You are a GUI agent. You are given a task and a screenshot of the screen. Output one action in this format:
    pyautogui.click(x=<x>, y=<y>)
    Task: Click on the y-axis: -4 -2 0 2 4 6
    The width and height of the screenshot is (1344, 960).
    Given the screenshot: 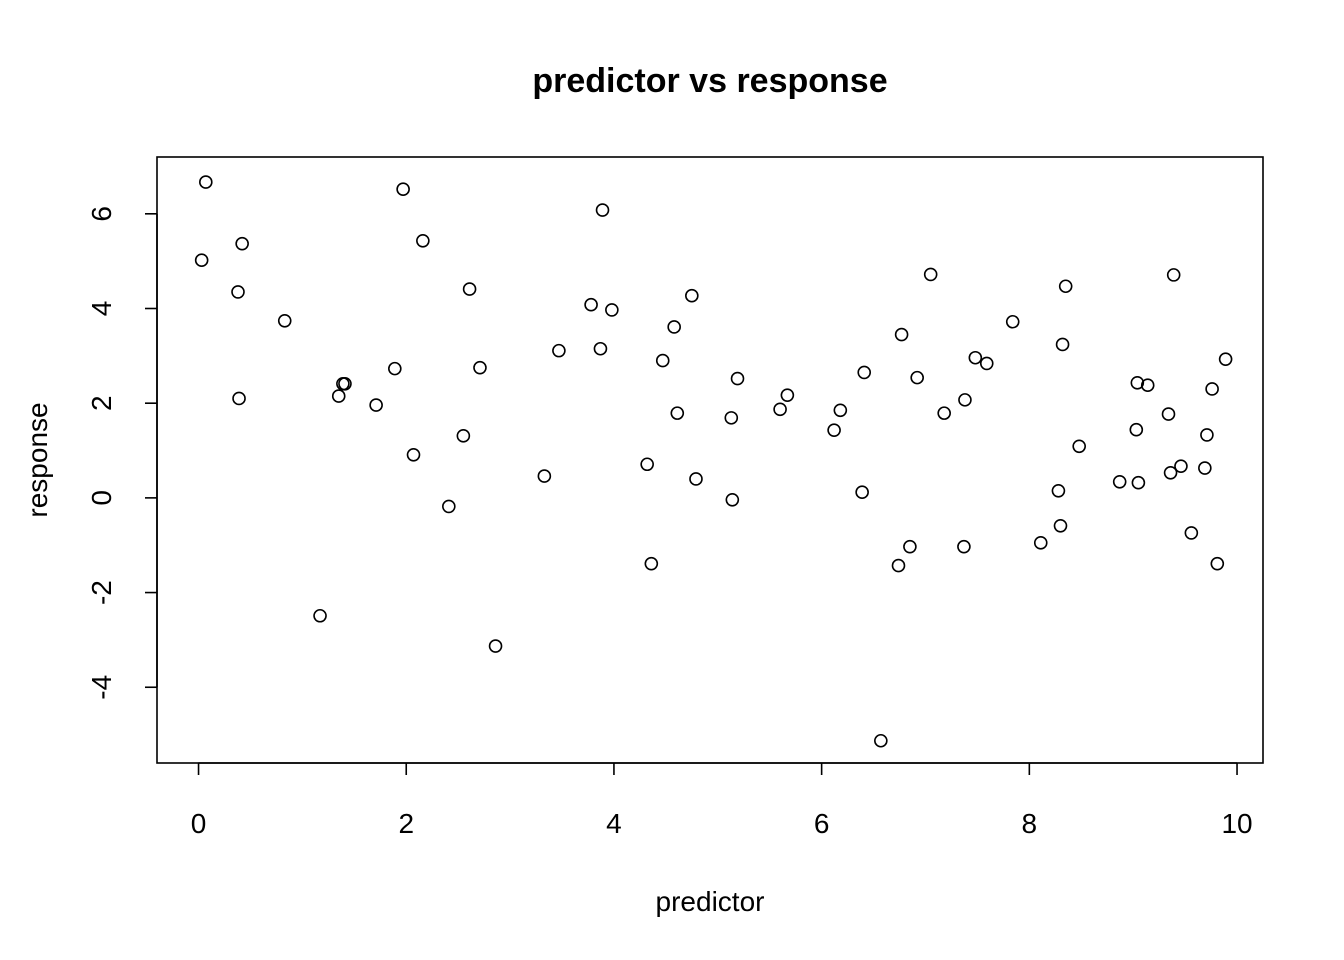 What is the action you would take?
    pyautogui.click(x=122, y=453)
    